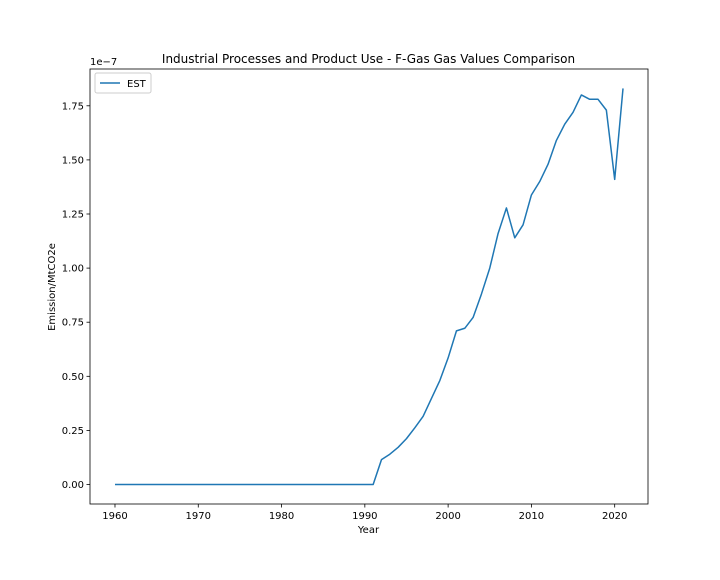  I want to click on legend: EST, so click(123, 83).